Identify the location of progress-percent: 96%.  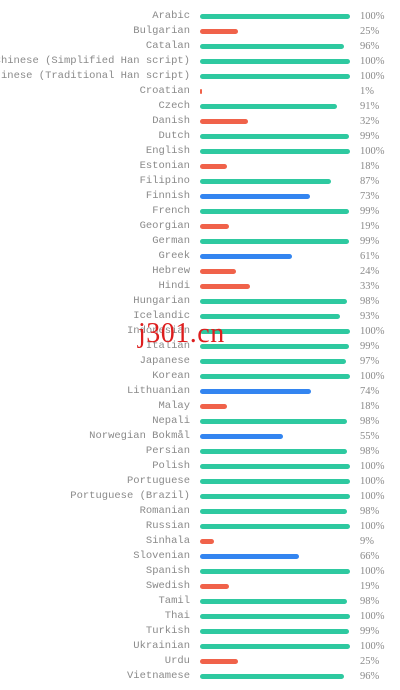
(370, 46).